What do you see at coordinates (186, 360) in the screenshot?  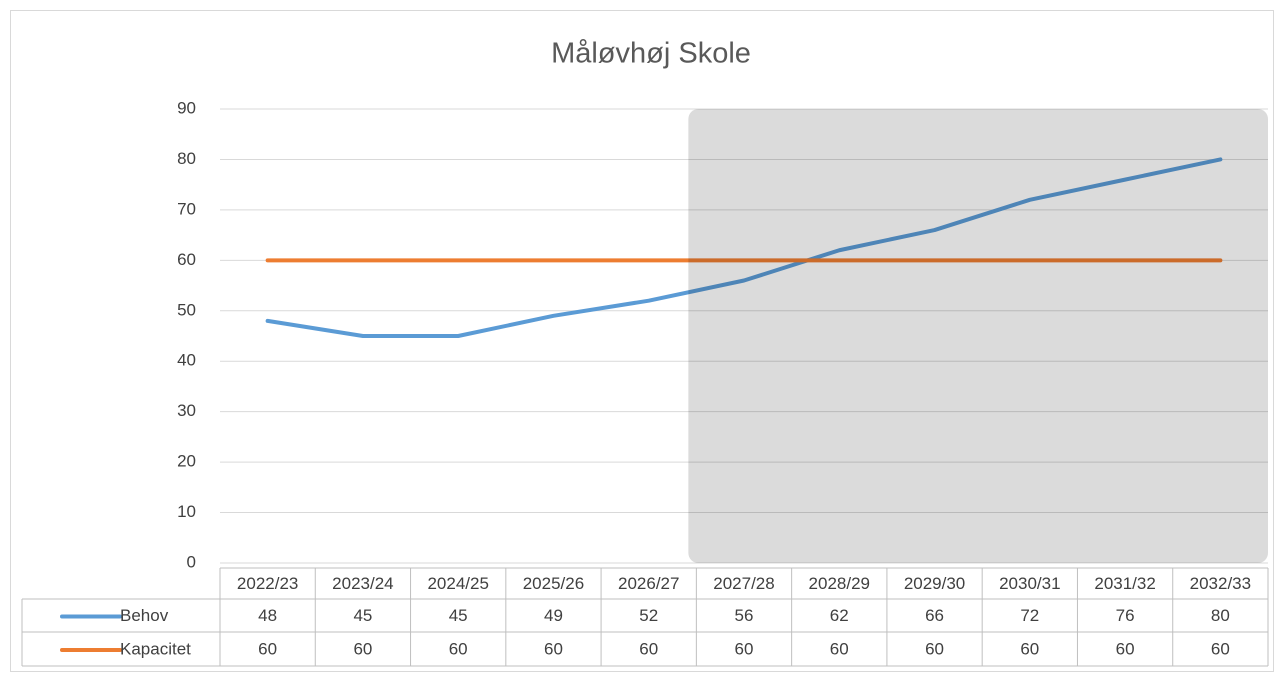 I see `y-tick-label: 40` at bounding box center [186, 360].